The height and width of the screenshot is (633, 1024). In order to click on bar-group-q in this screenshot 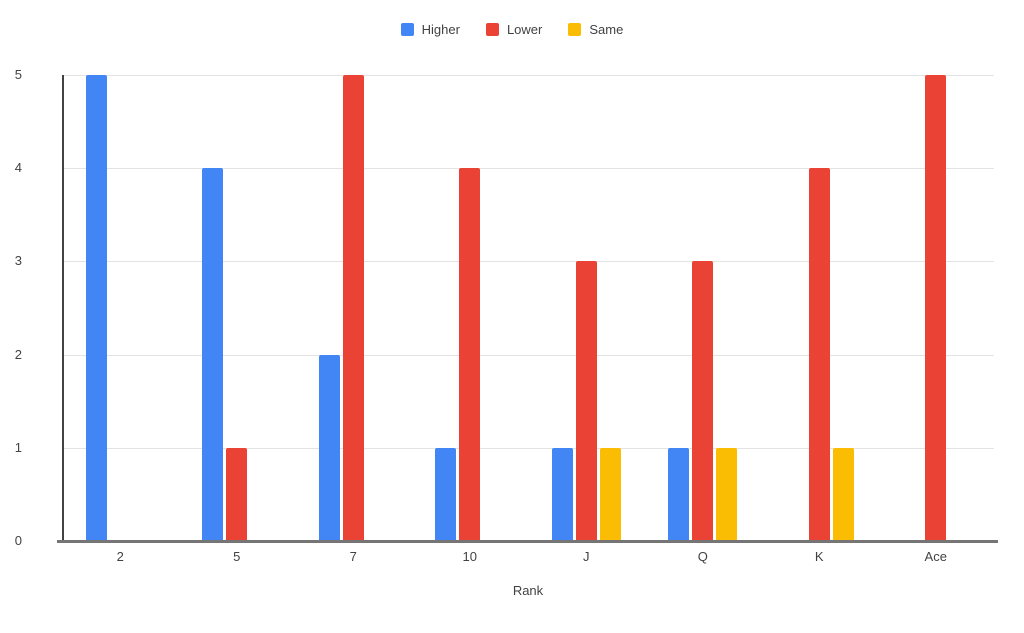, I will do `click(703, 308)`.